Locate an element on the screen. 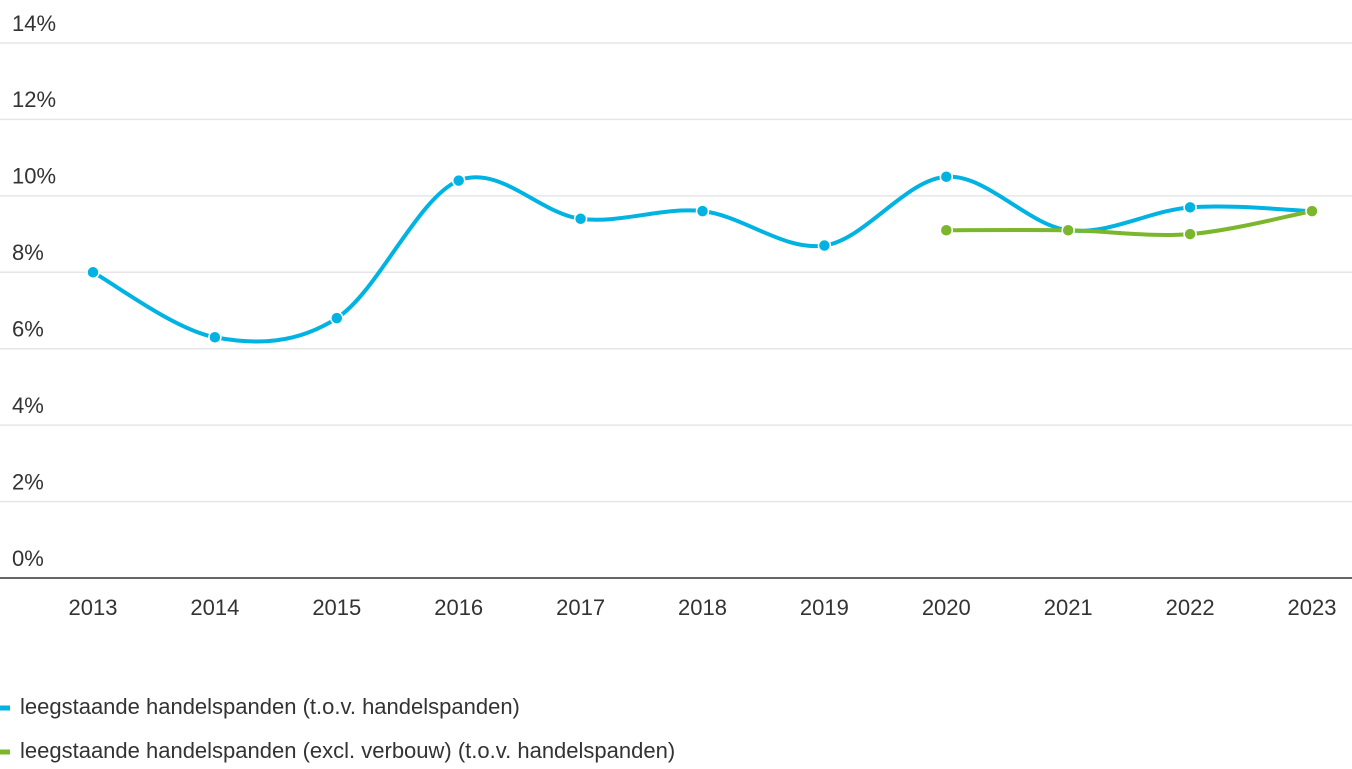 This screenshot has width=1352, height=769. x-tick-label: 2019 is located at coordinates (824, 607).